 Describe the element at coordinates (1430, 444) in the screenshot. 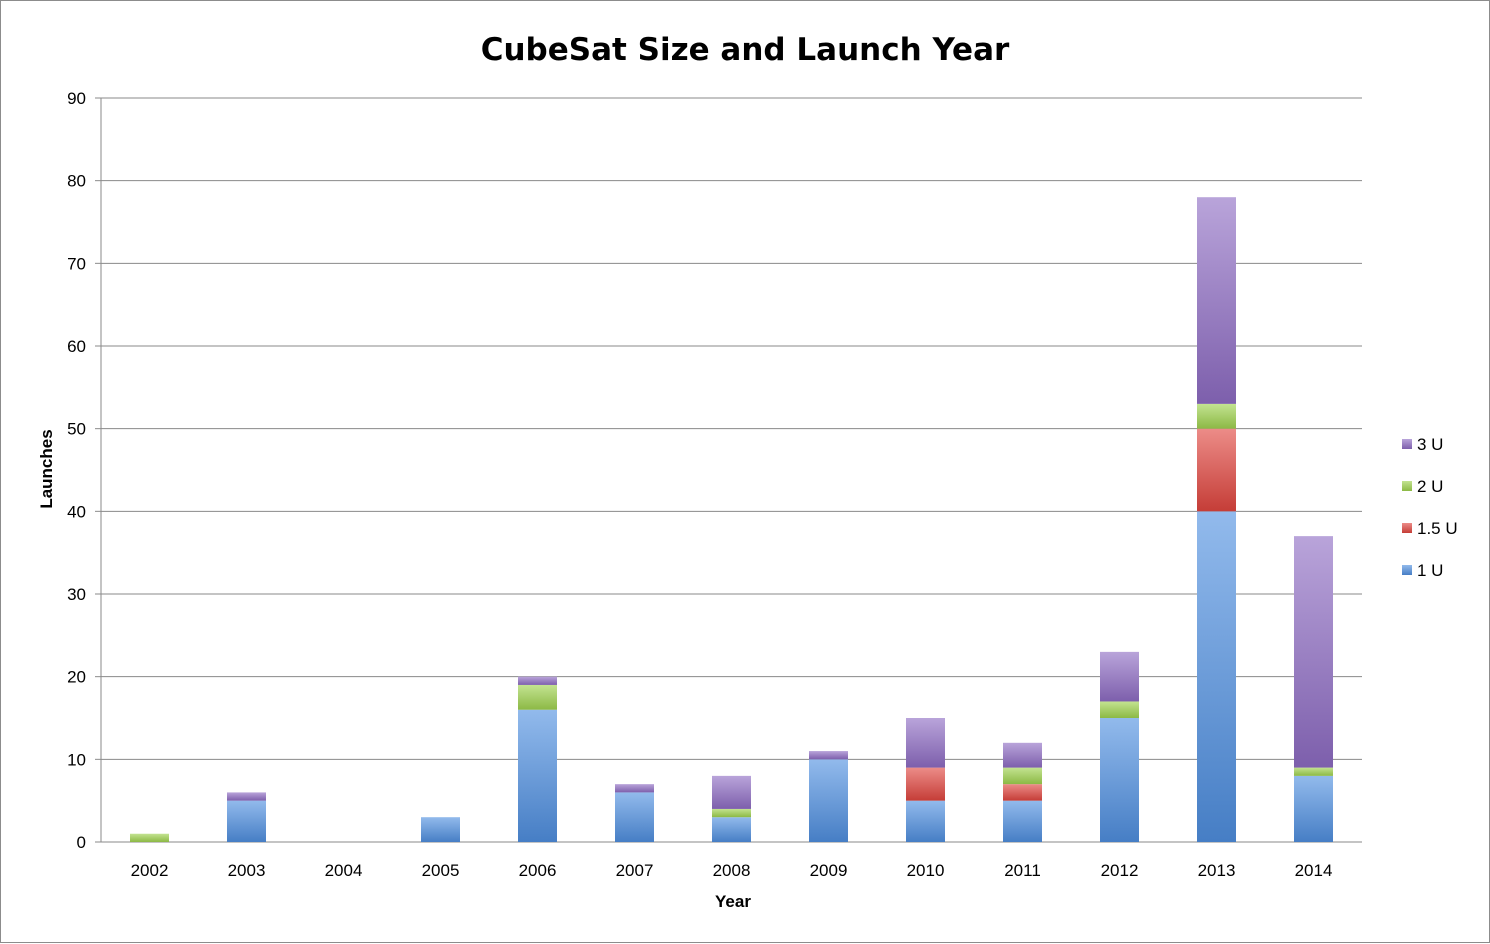

I see `legend-label-3-U: 3 U` at that location.